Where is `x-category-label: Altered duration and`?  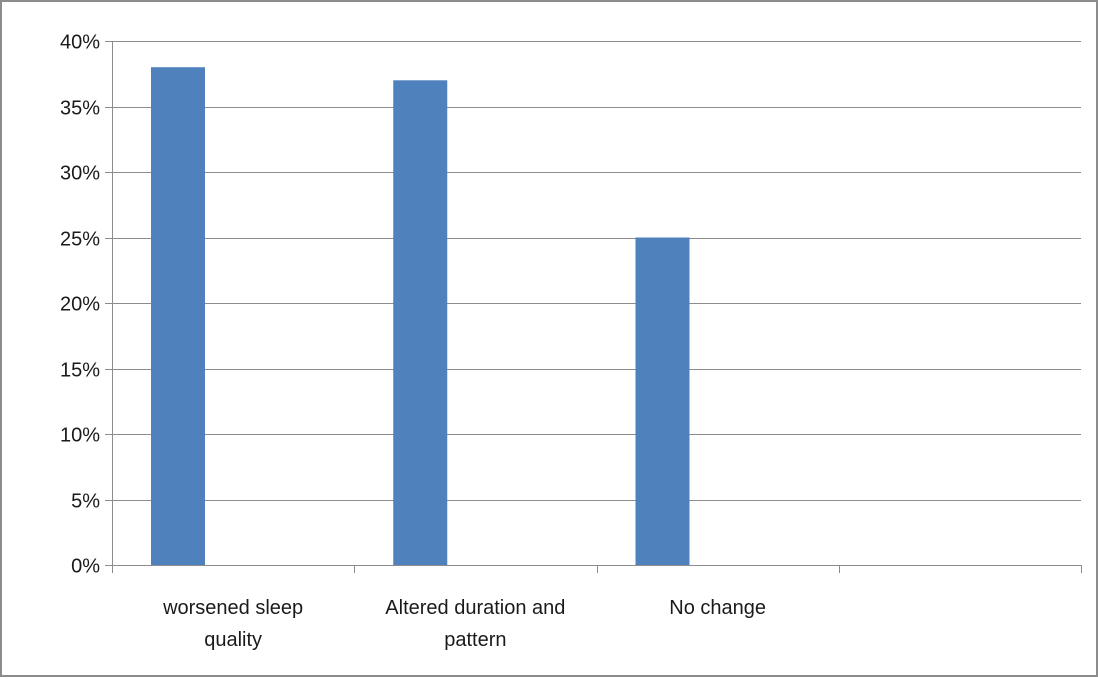 x-category-label: Altered duration and is located at coordinates (475, 608).